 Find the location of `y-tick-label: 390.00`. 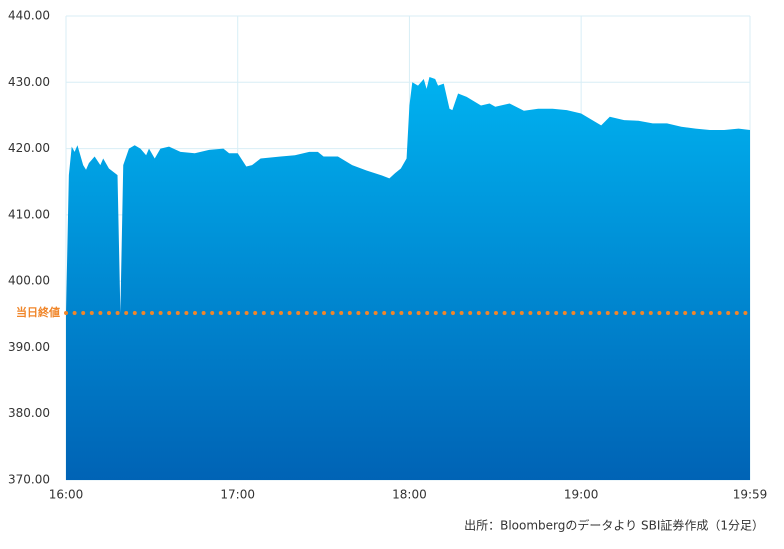

y-tick-label: 390.00 is located at coordinates (29, 347).